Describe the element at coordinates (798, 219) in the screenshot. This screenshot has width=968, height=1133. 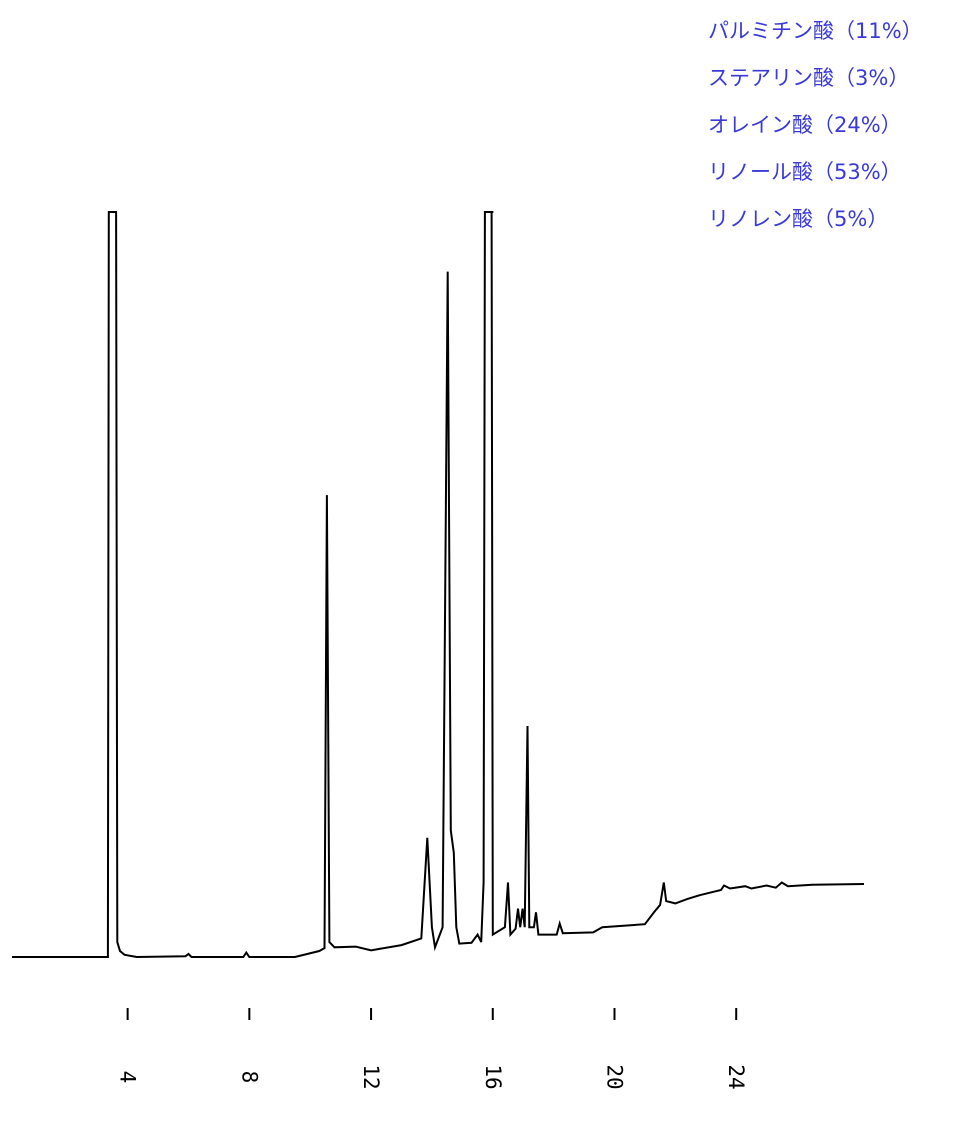
I see `legend-item-linolenic: リノレン酸（5%）` at that location.